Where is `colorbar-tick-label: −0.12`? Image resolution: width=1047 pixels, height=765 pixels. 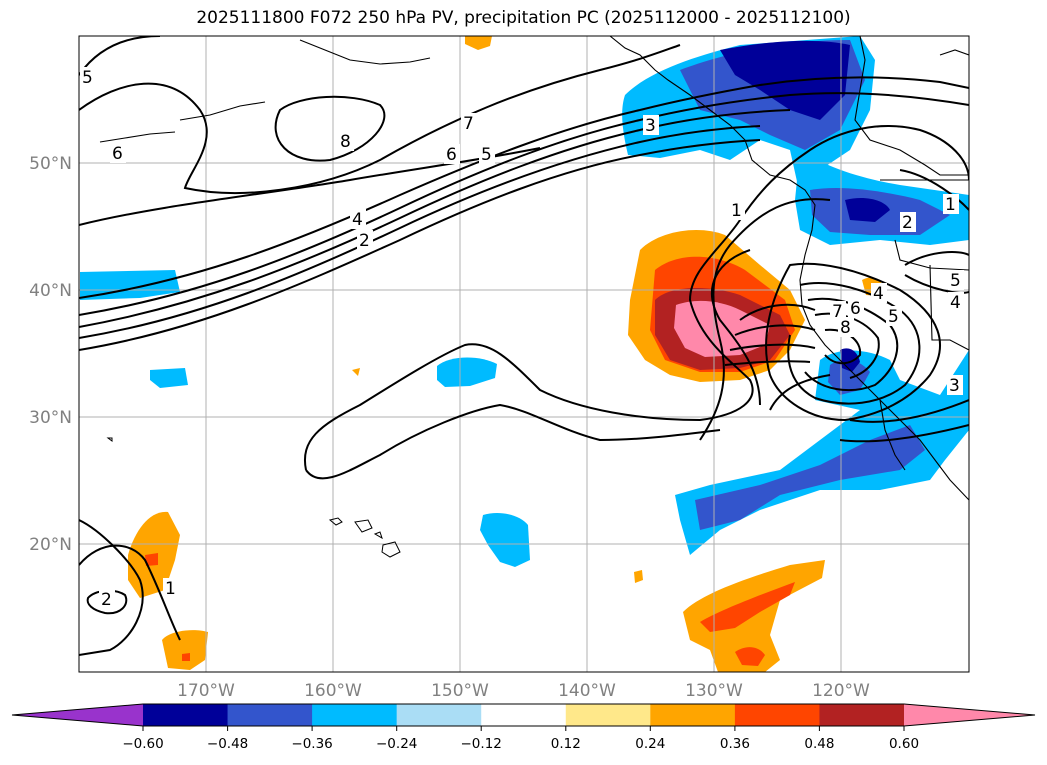 colorbar-tick-label: −0.12 is located at coordinates (481, 744).